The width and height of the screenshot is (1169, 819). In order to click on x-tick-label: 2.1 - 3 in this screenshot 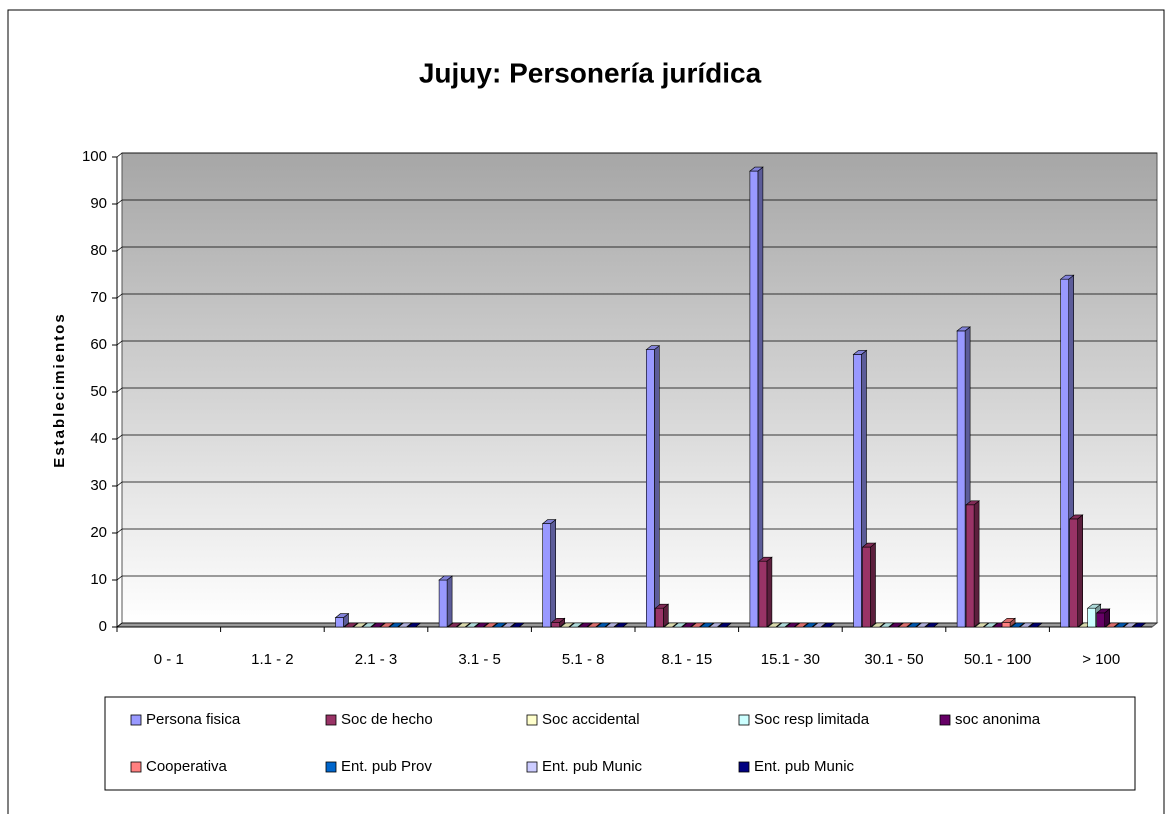, I will do `click(376, 659)`.